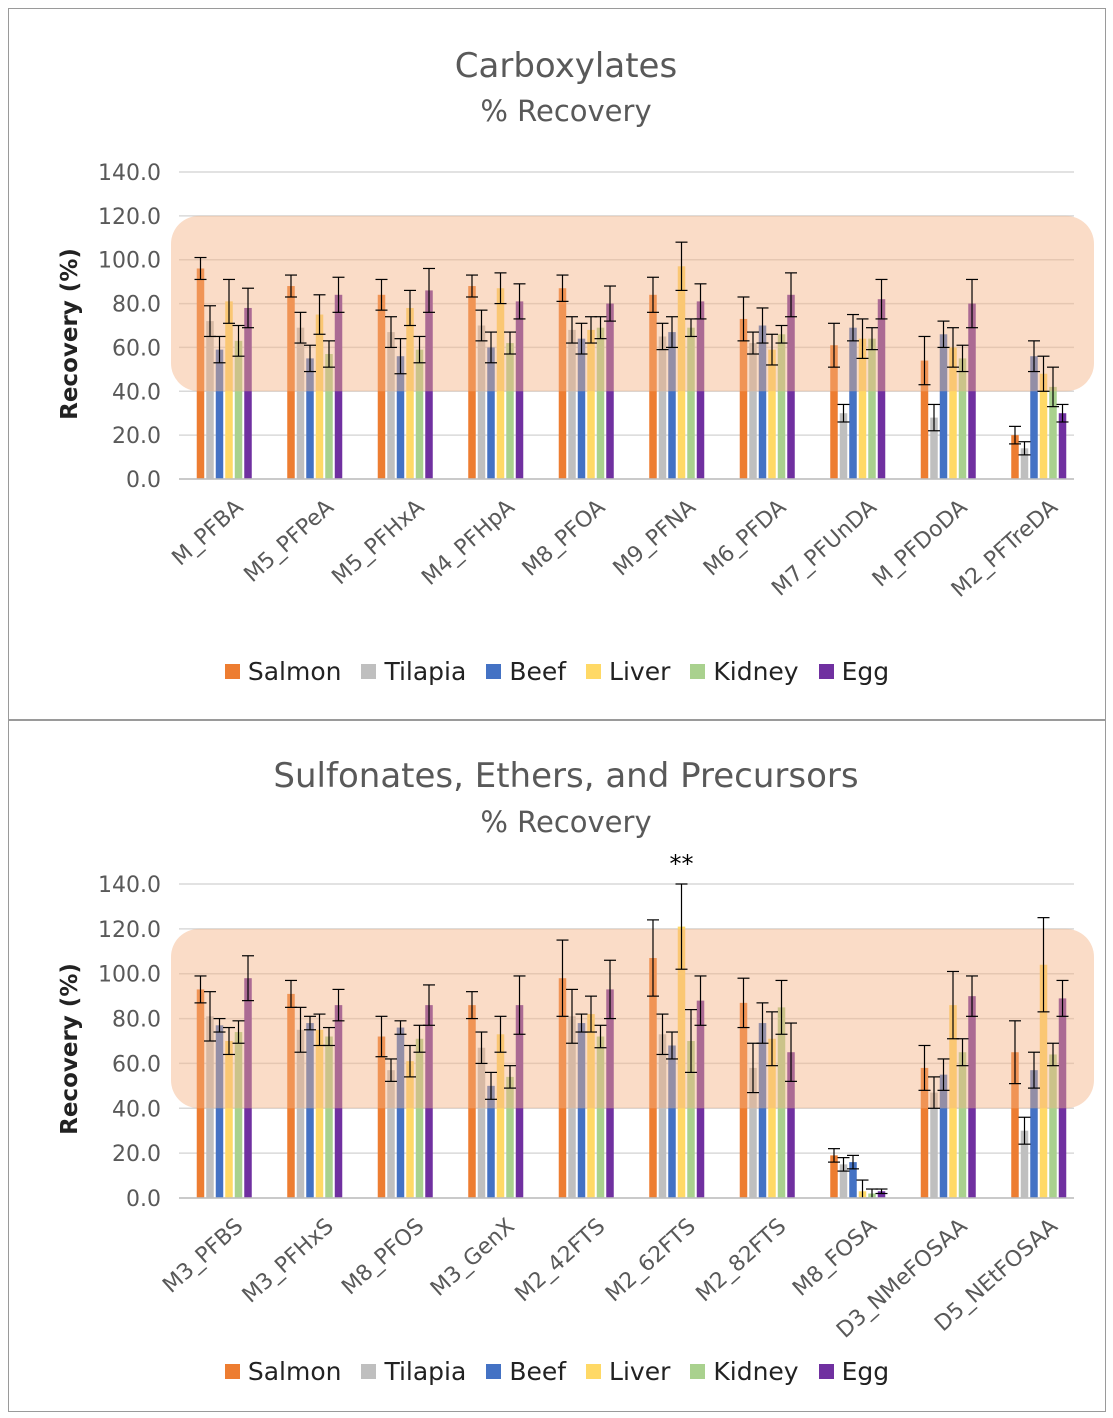 The image size is (1113, 1418). What do you see at coordinates (129, 173) in the screenshot?
I see `y-tick-label: 140.0` at bounding box center [129, 173].